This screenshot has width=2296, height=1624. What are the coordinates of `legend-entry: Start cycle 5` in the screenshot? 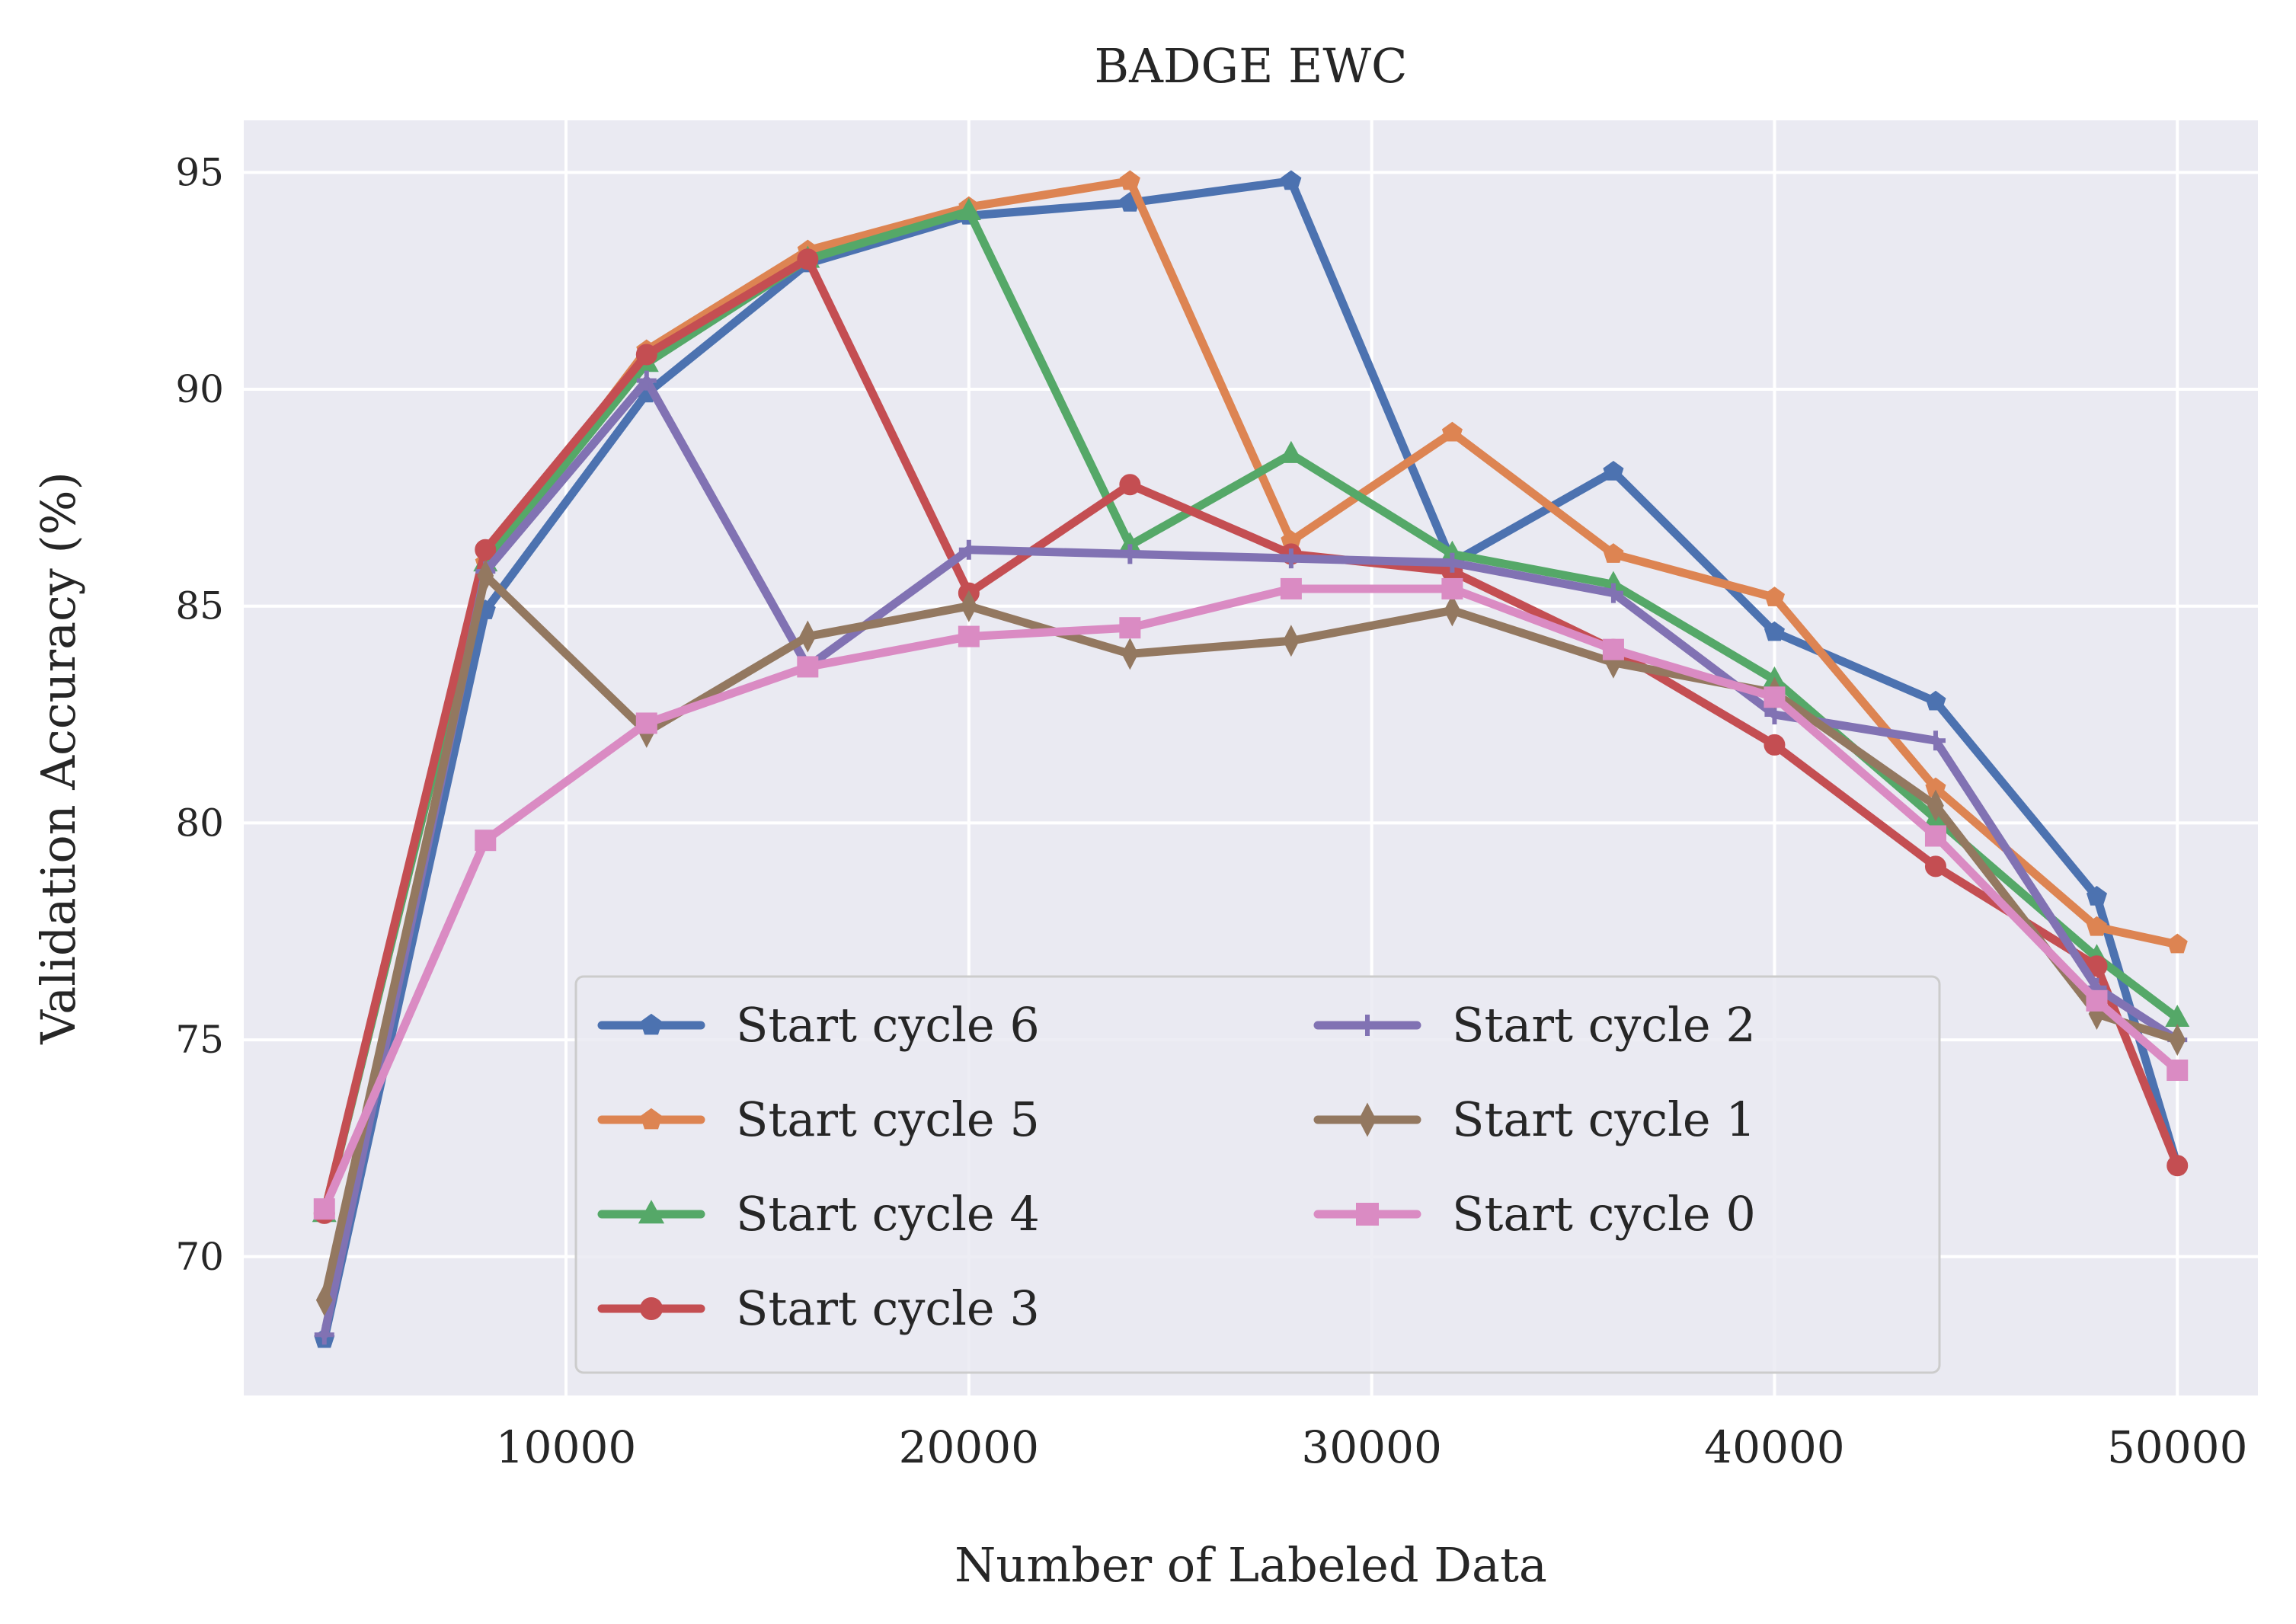 It's located at (818, 1119).